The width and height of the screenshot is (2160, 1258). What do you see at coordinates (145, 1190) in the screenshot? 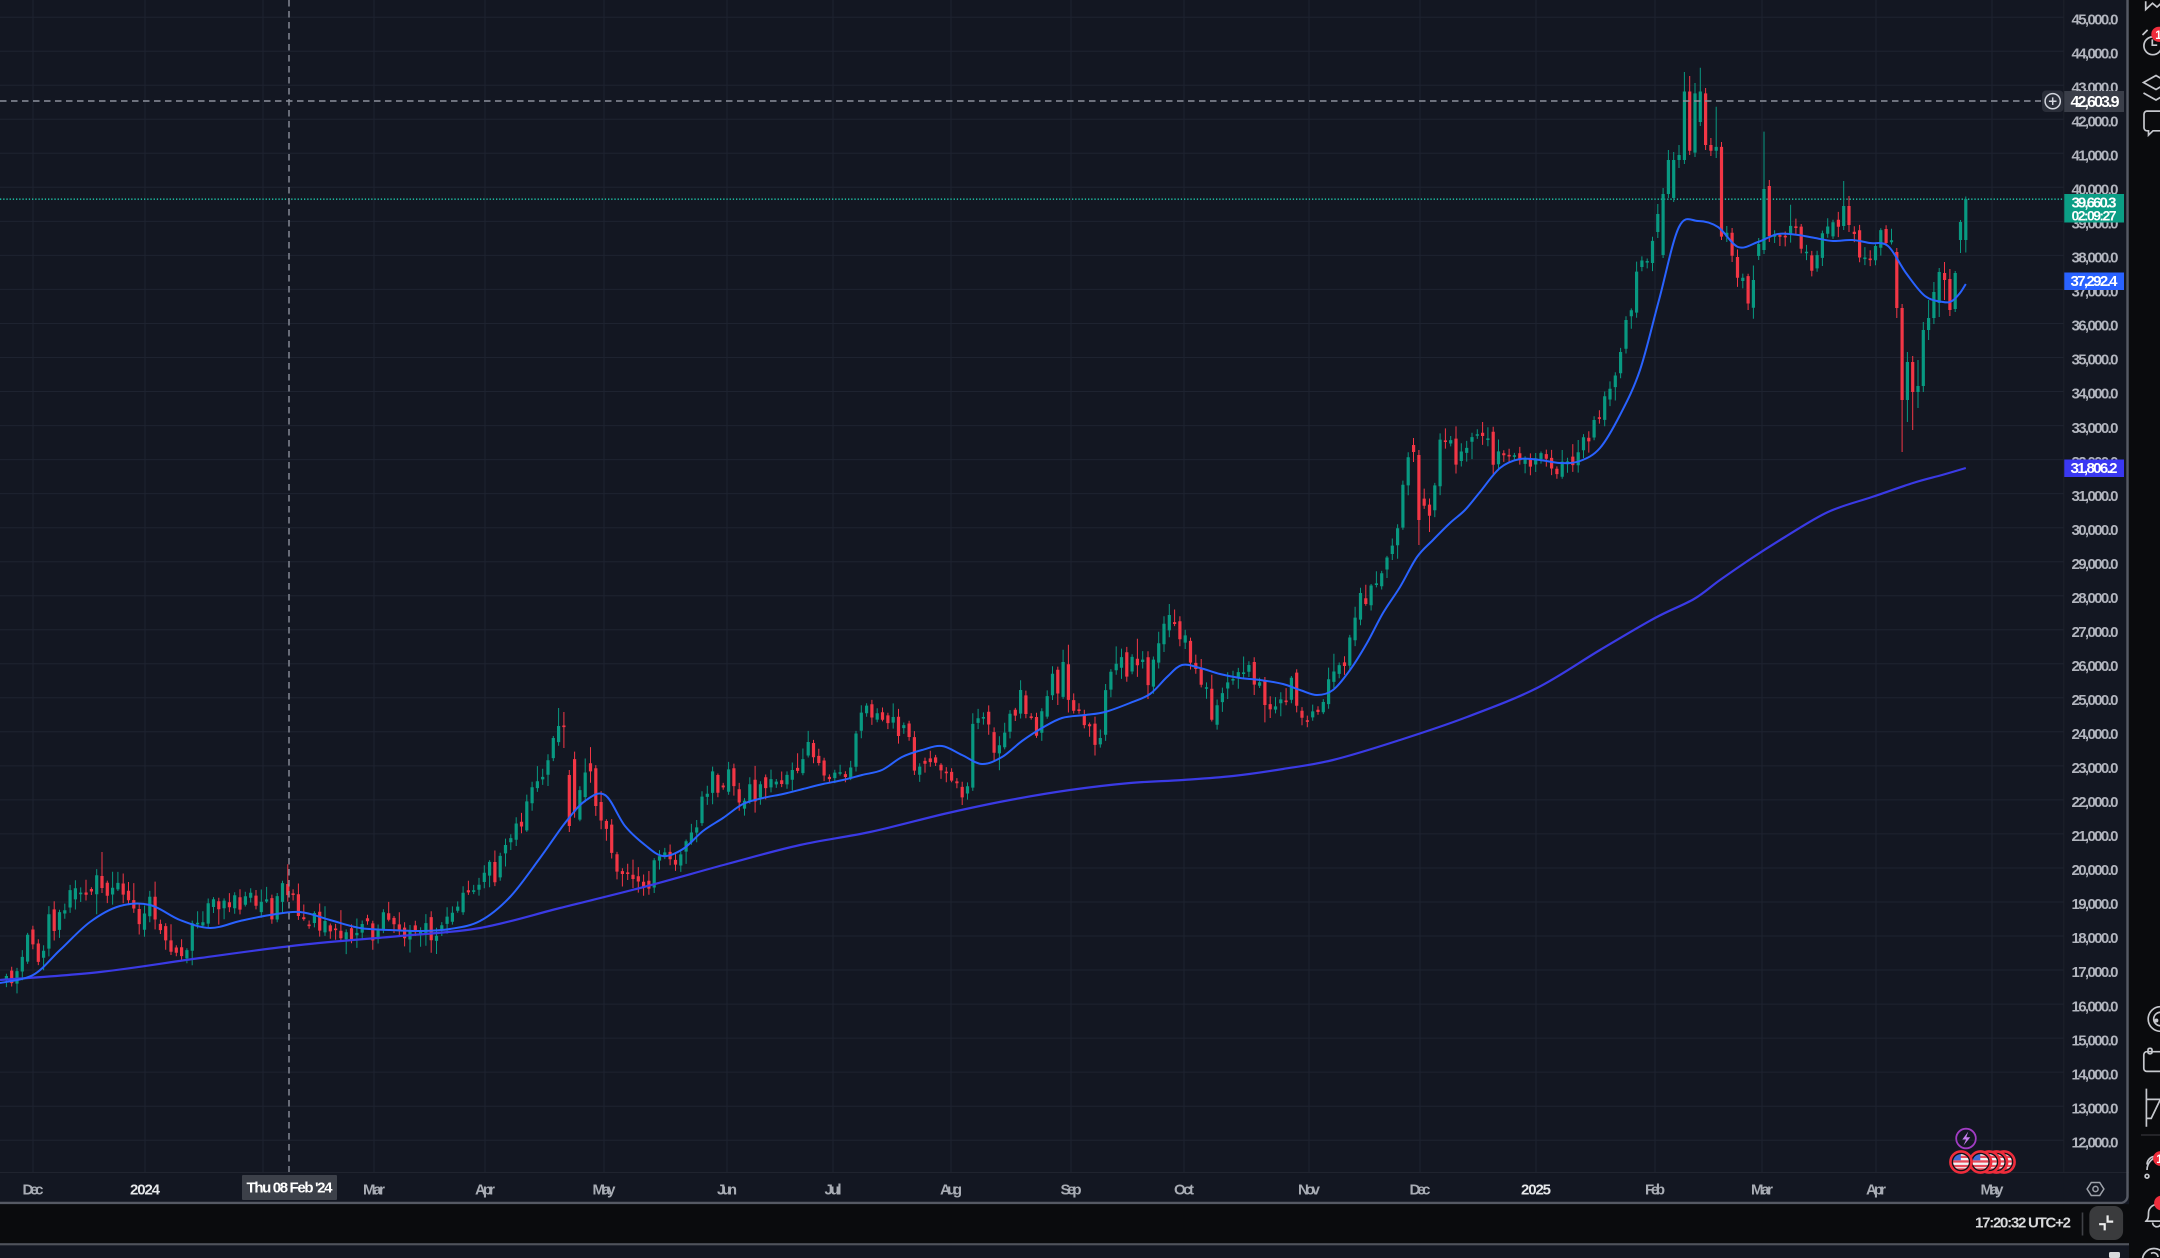
I see `svg-text: 2024` at bounding box center [145, 1190].